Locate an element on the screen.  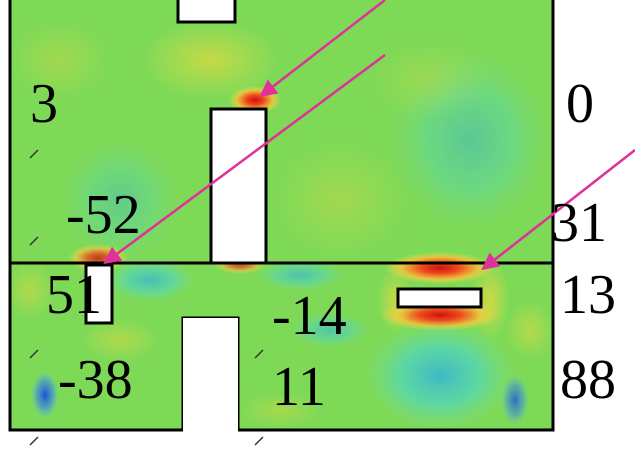
small-slot-cutout is located at coordinates (99, 294).